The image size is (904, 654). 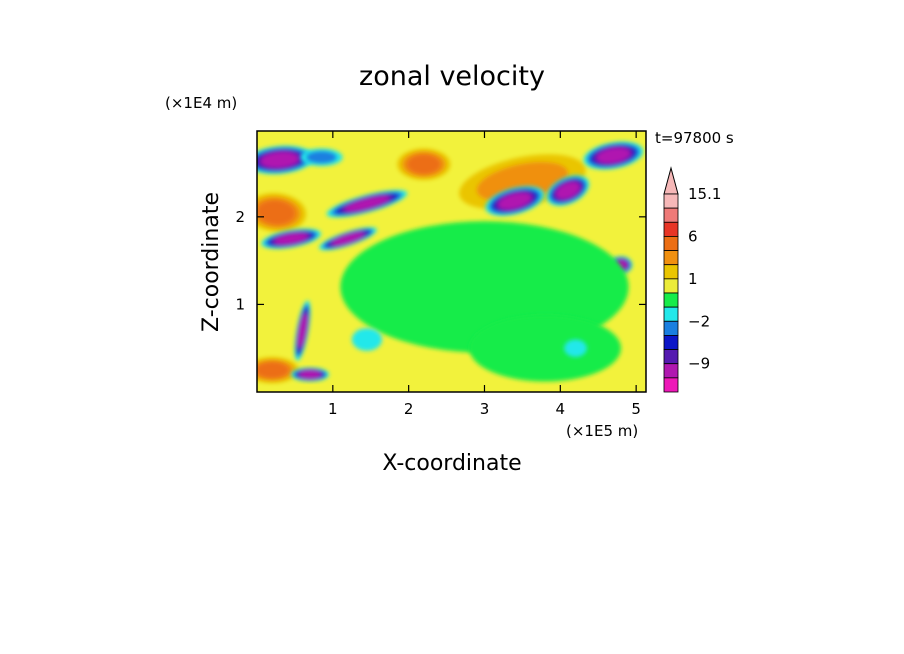 I want to click on x-axis-title: X-coordinate, so click(x=451, y=463).